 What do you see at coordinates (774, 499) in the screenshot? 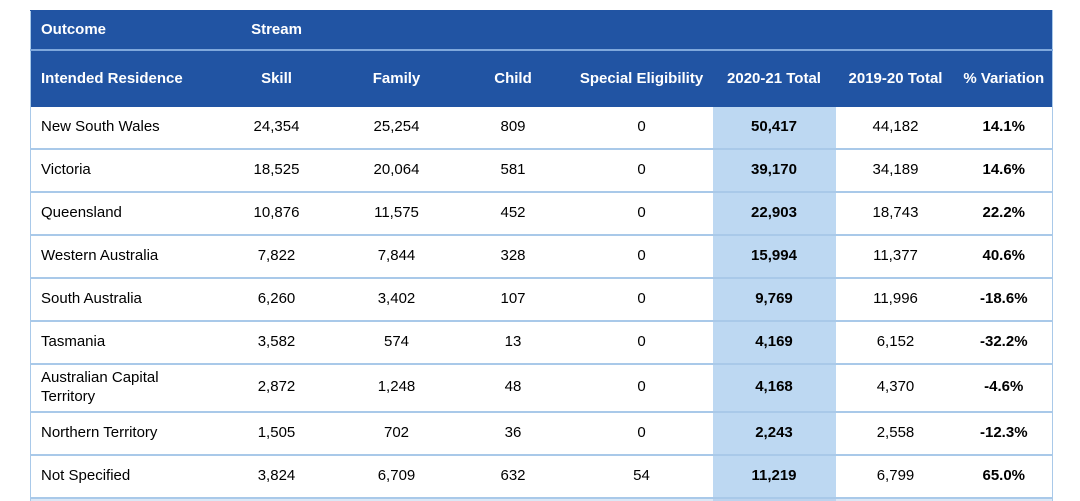
I see `total-2020-21-value: 160,052` at bounding box center [774, 499].